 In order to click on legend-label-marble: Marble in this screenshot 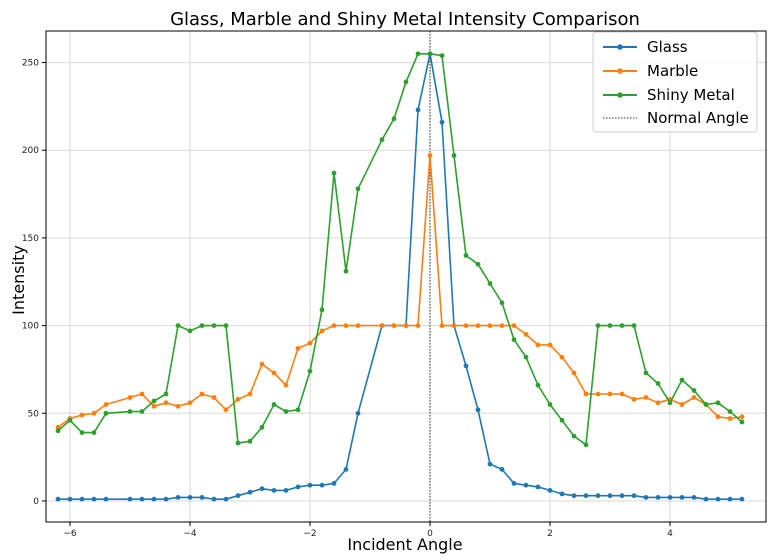, I will do `click(672, 71)`.